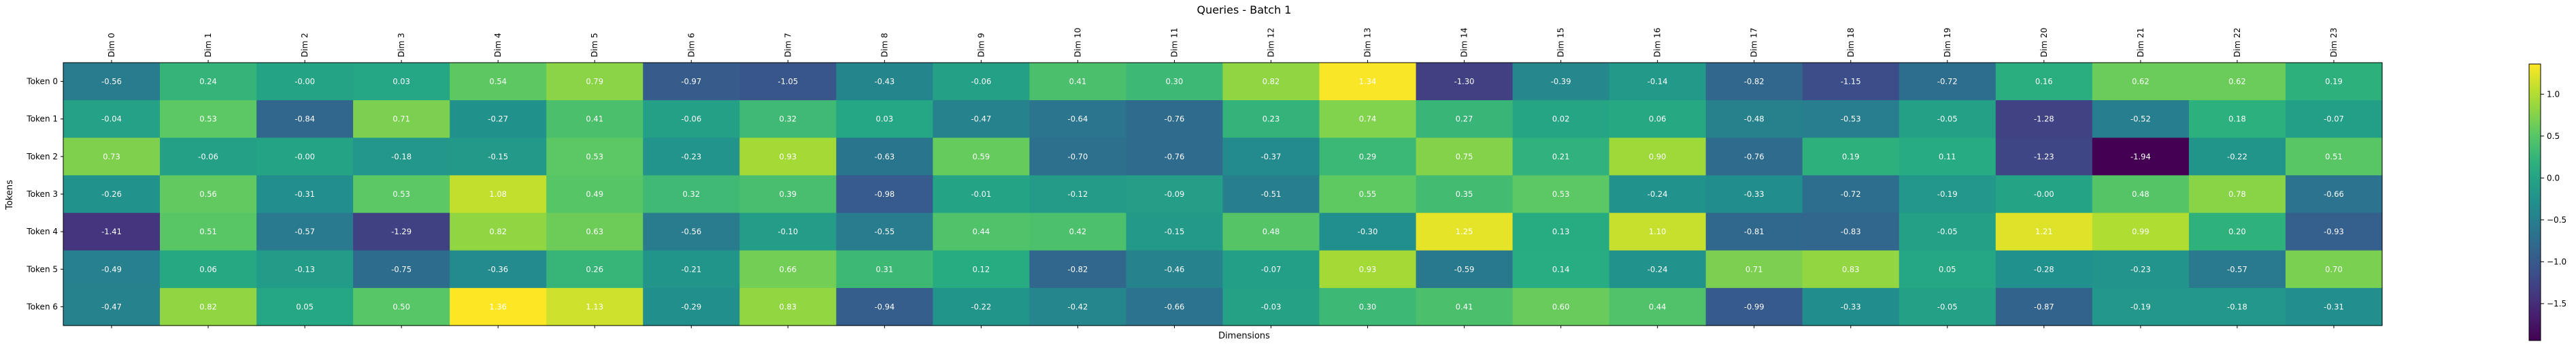 The image size is (2576, 348). I want to click on colorbar-tick-label: 1.0, so click(2553, 94).